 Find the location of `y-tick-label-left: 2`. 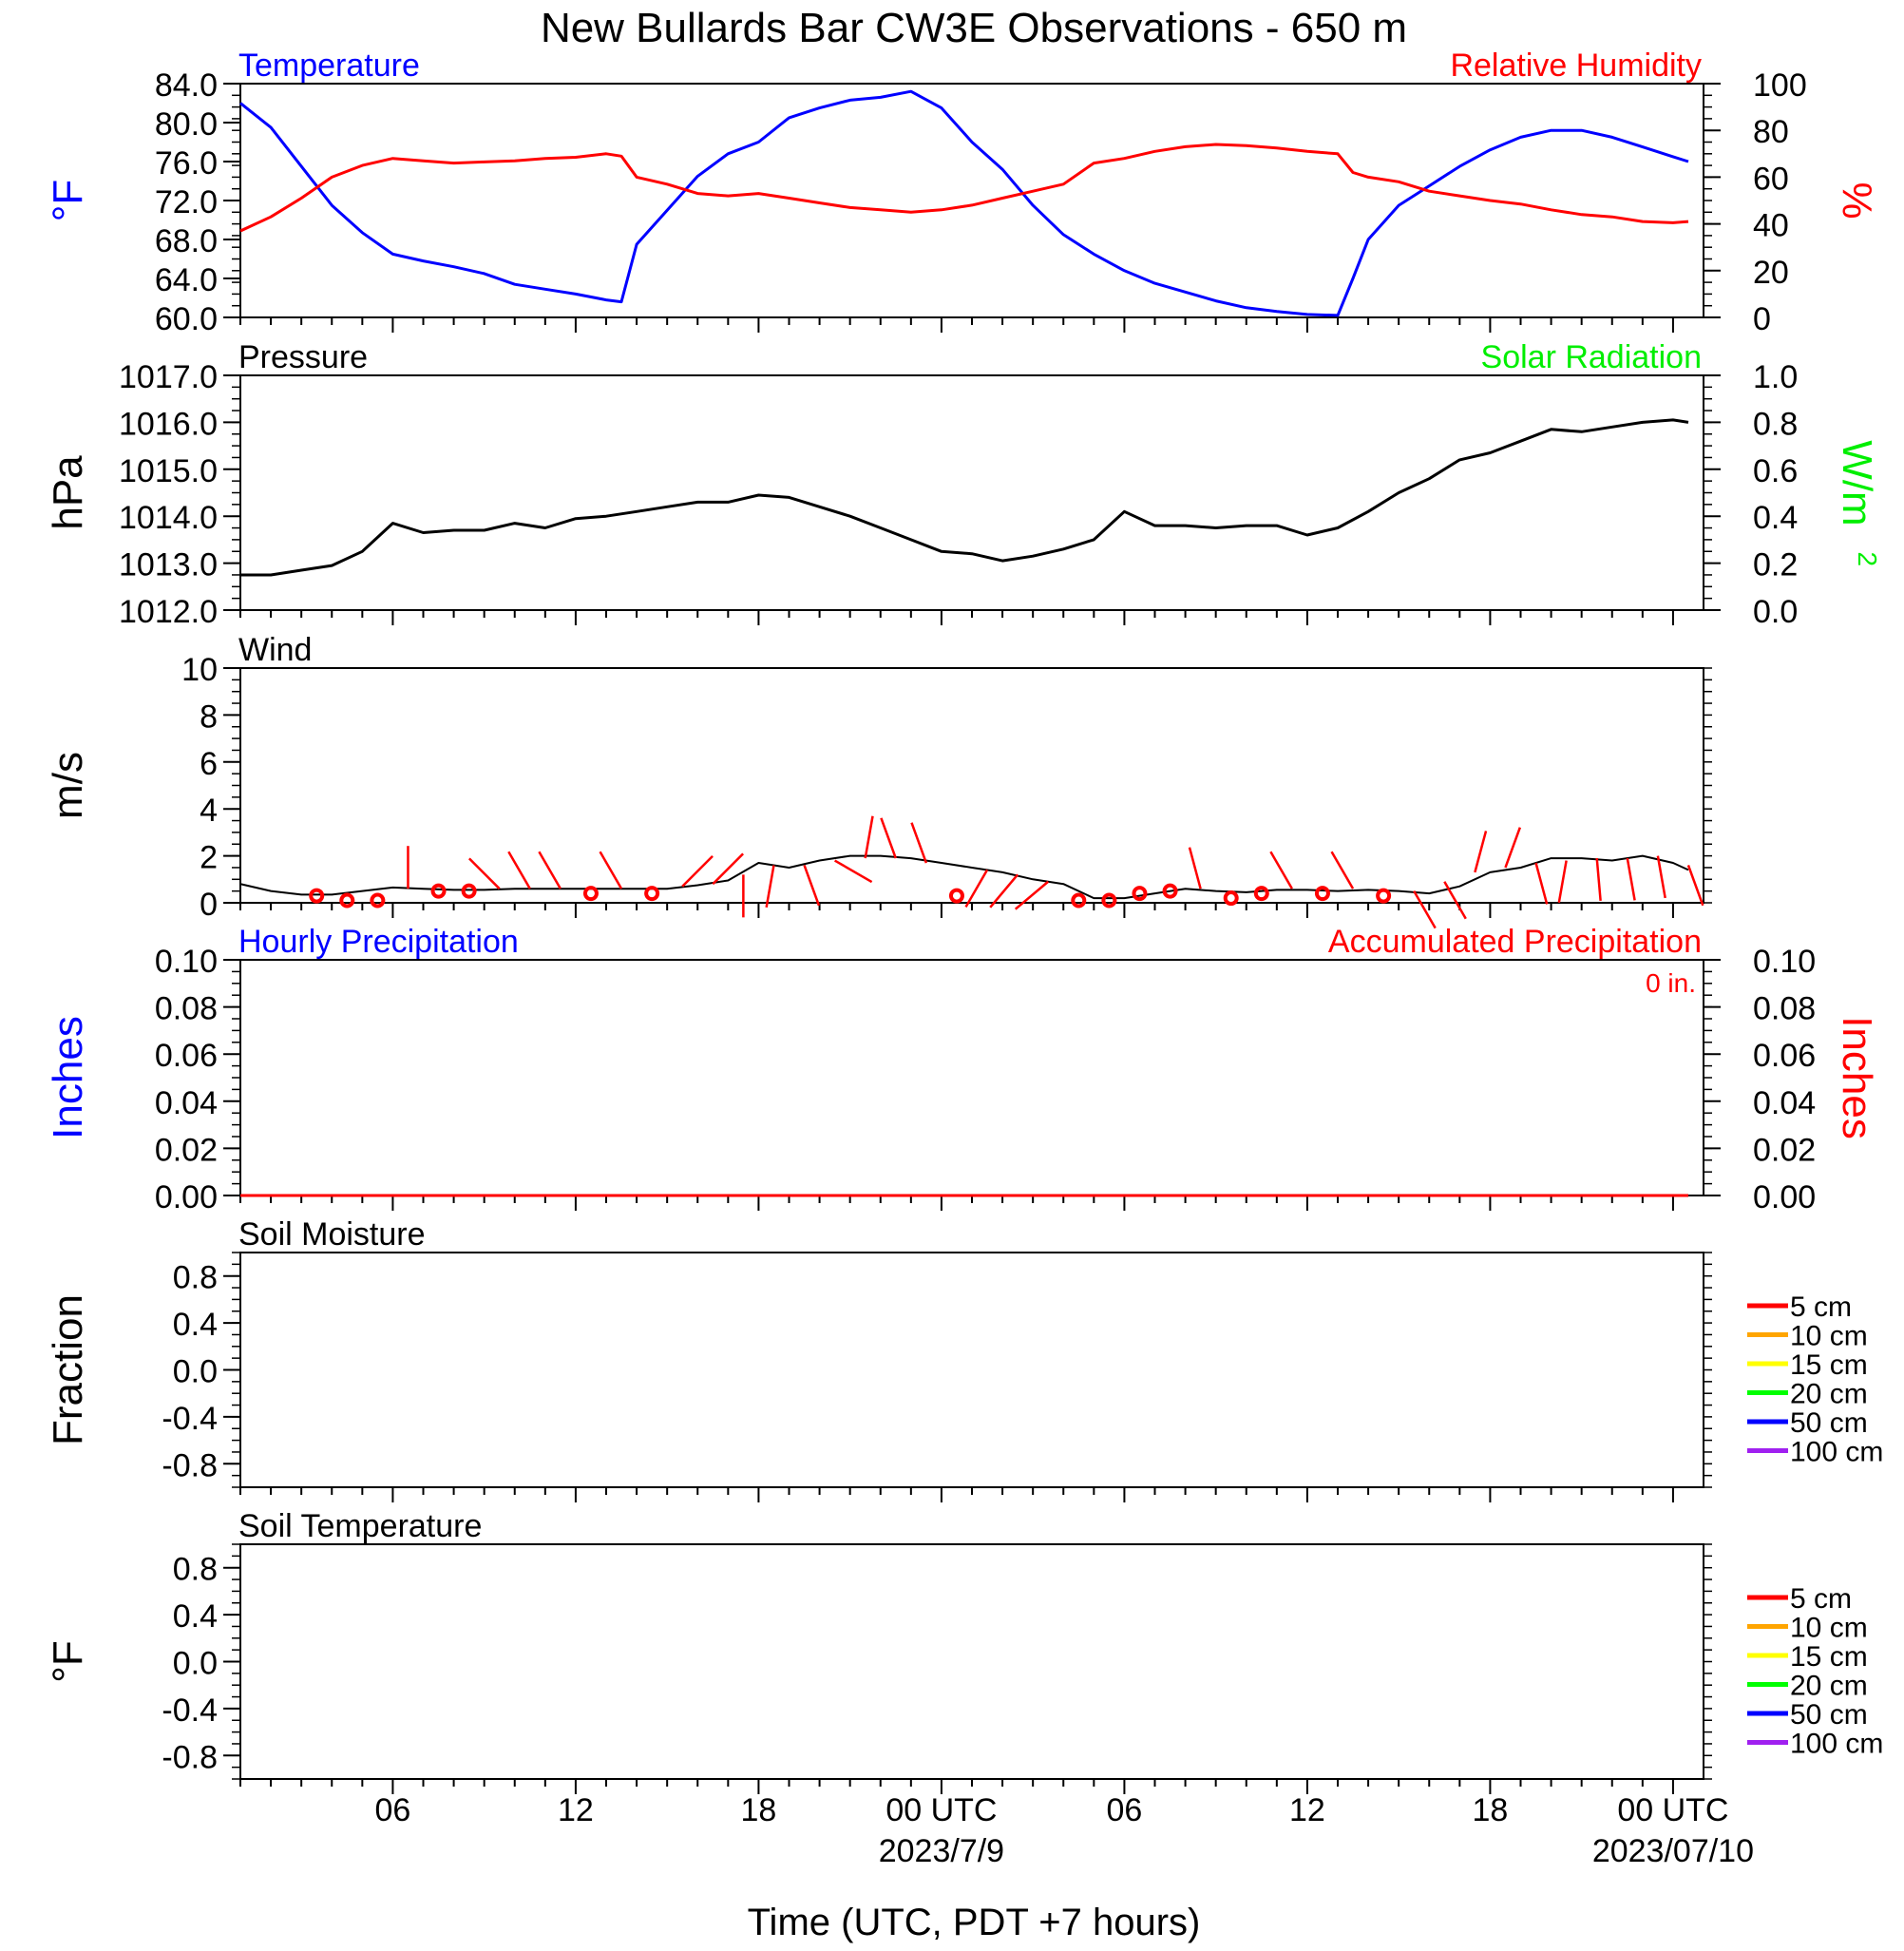

y-tick-label-left: 2 is located at coordinates (209, 858).